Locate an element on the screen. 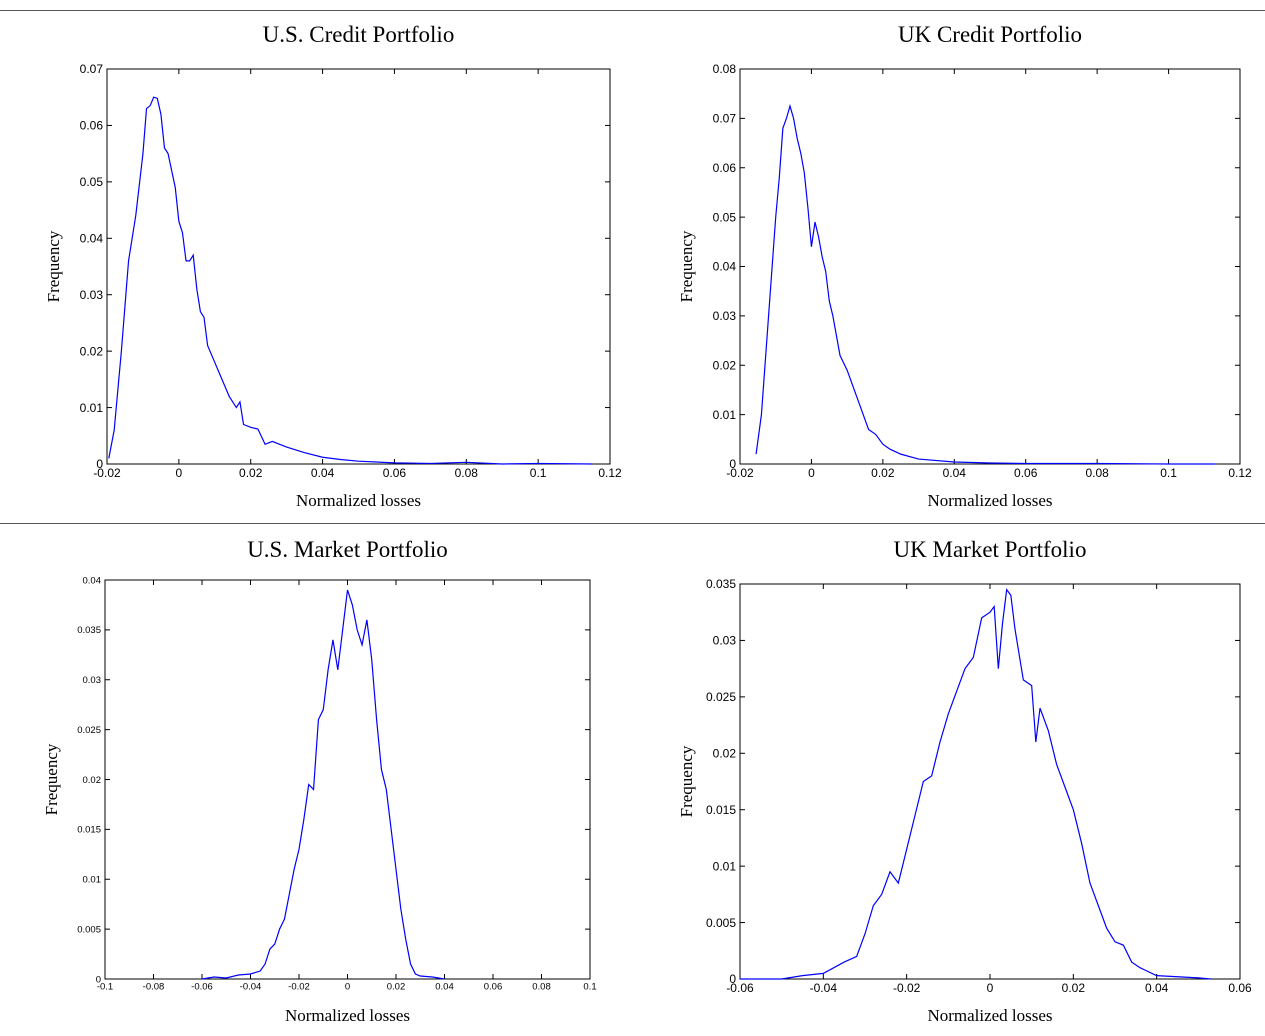  y-tick-label: 0.08 is located at coordinates (725, 69).